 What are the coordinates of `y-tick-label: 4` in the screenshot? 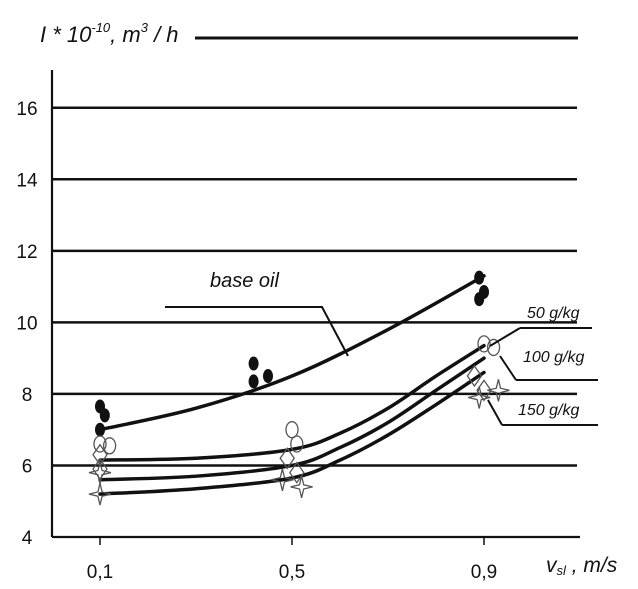 It's located at (27, 538).